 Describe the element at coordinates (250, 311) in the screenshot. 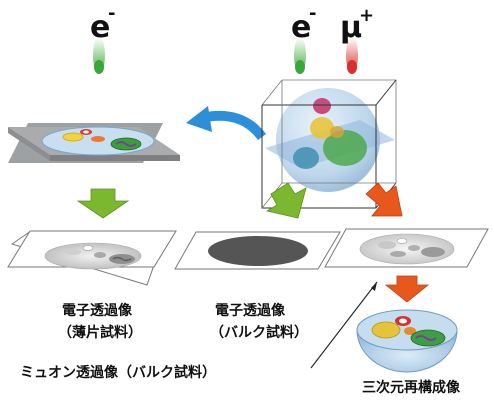

I see `caption-bulk-electron-line1: 電子透過像` at that location.